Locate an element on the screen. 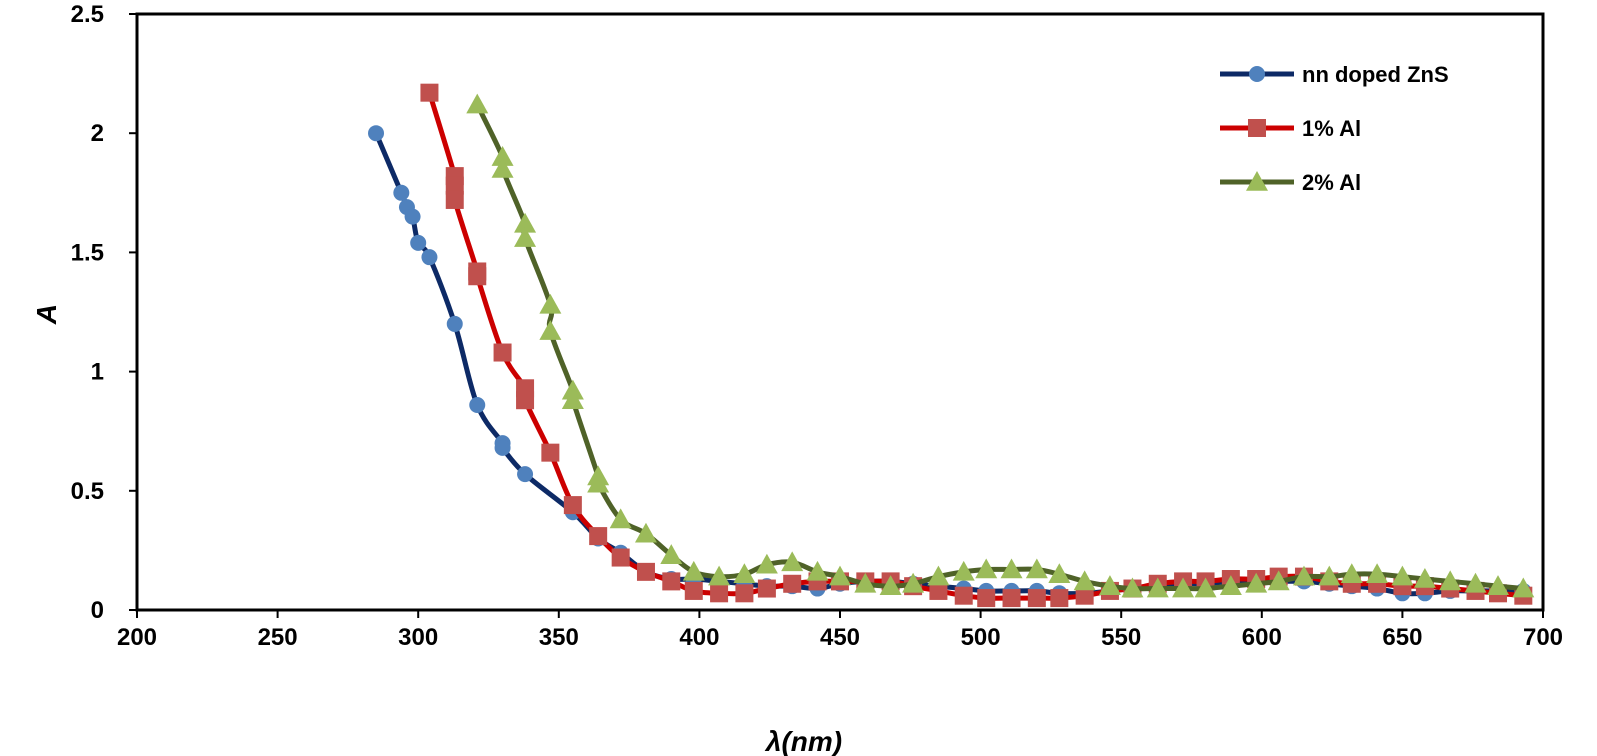 This screenshot has width=1597, height=756. x-tick-label: 700 is located at coordinates (1543, 637).